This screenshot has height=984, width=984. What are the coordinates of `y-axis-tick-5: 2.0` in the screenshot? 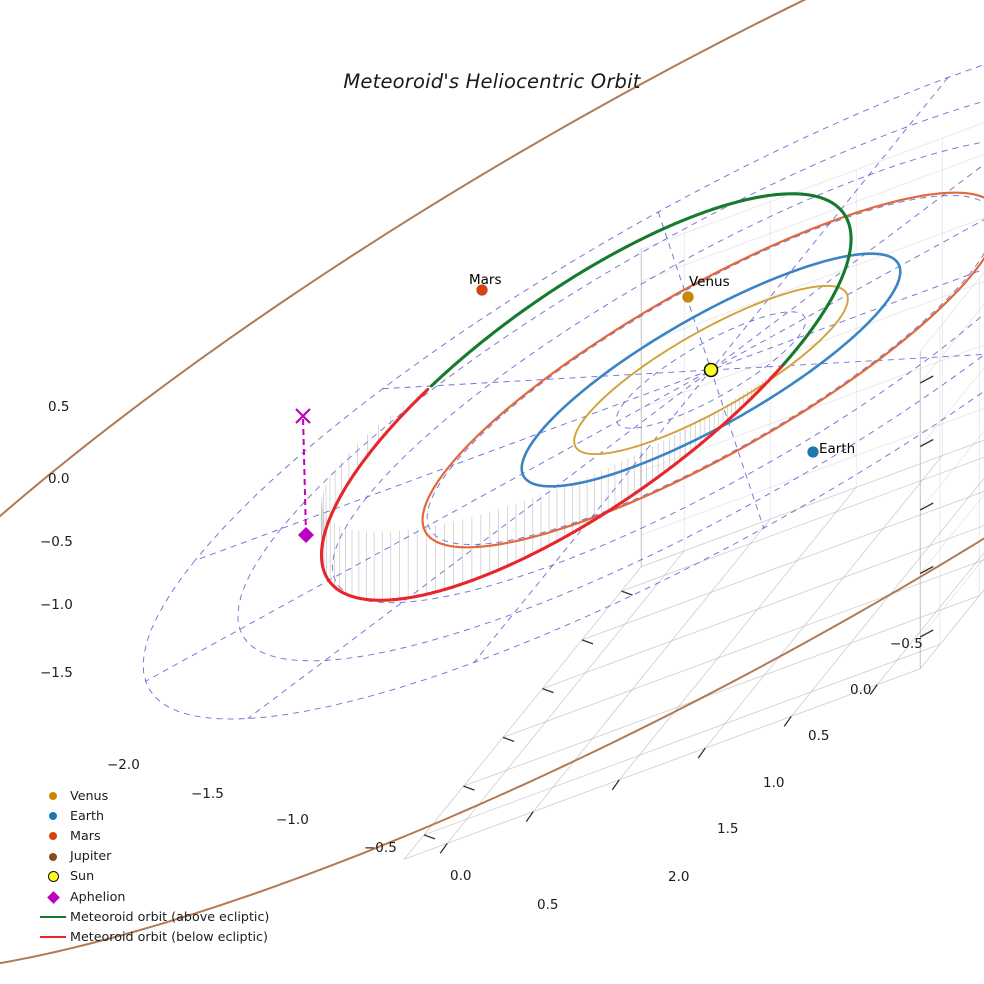 It's located at (679, 877).